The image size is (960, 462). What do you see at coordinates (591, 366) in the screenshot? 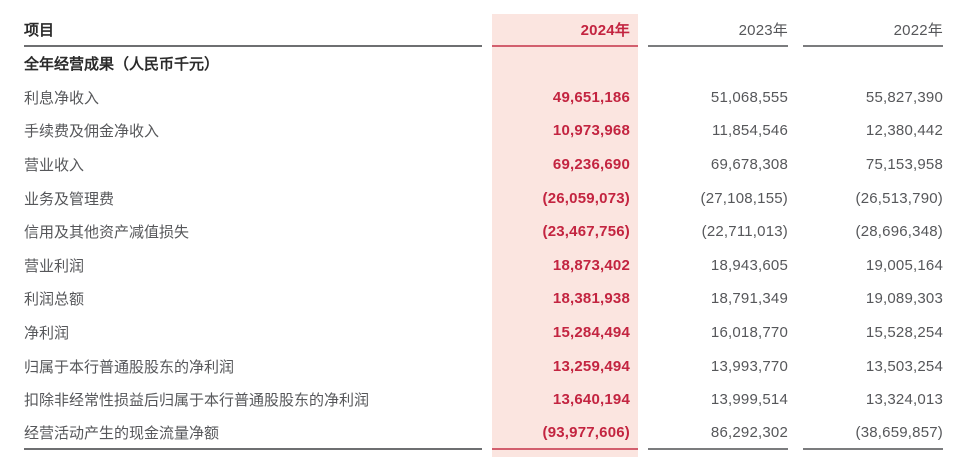
I see `cell-2024-value: 13,259,494` at bounding box center [591, 366].